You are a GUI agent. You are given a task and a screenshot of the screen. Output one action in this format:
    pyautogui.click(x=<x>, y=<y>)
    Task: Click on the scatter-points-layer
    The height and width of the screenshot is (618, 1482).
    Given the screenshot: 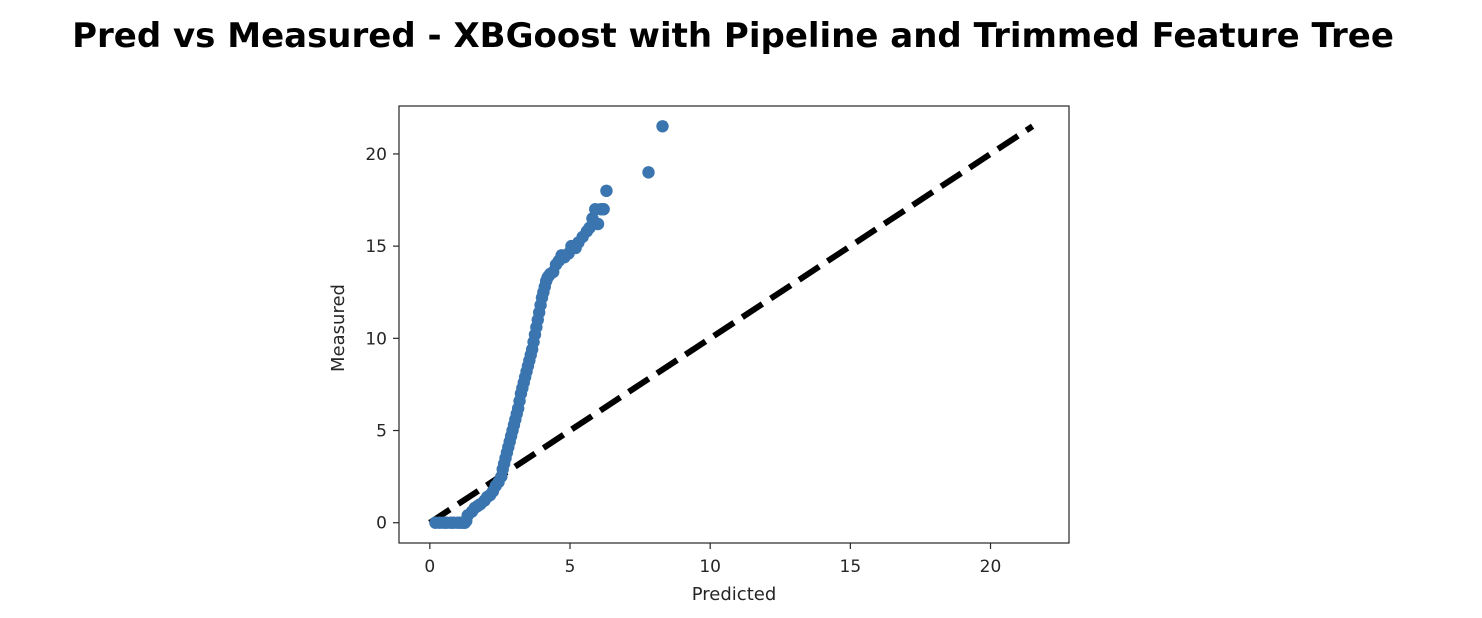 What is the action you would take?
    pyautogui.click(x=549, y=324)
    